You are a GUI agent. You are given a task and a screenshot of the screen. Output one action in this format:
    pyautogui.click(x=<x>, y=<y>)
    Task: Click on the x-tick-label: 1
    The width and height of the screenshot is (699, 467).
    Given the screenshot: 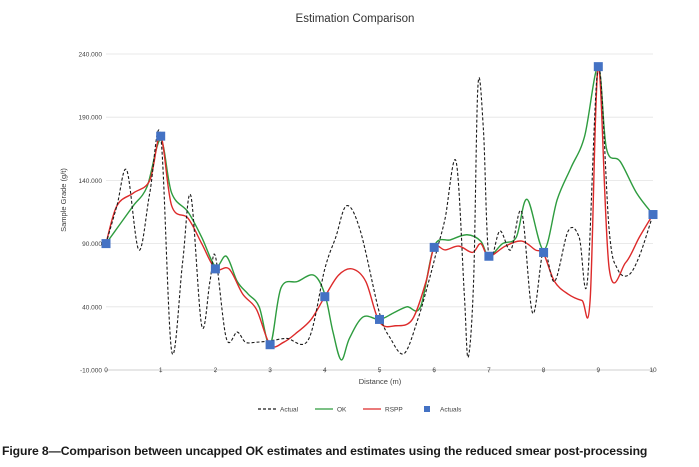 What is the action you would take?
    pyautogui.click(x=161, y=370)
    